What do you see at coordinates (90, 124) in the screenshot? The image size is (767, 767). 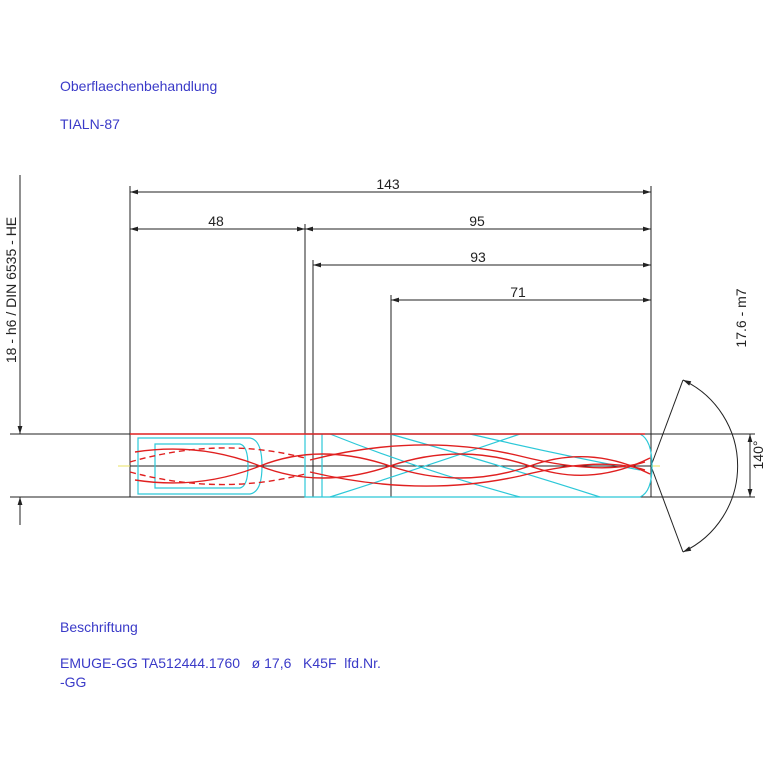 I see `surface-value: TIALN-87` at bounding box center [90, 124].